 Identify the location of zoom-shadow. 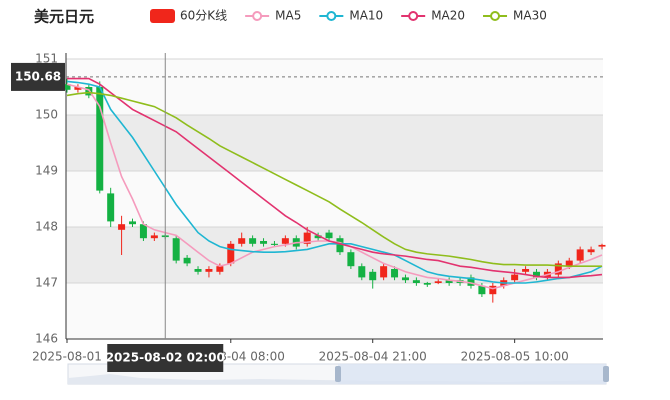
(337, 379).